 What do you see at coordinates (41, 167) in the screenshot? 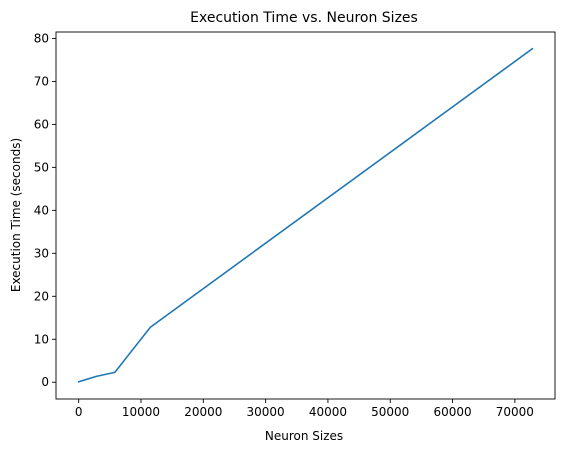
I see `y-tick-label: 50` at bounding box center [41, 167].